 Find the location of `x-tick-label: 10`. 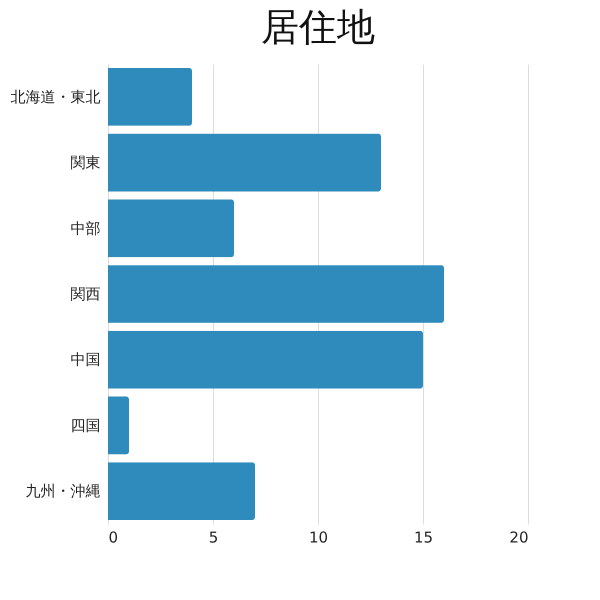

x-tick-label: 10 is located at coordinates (318, 537).